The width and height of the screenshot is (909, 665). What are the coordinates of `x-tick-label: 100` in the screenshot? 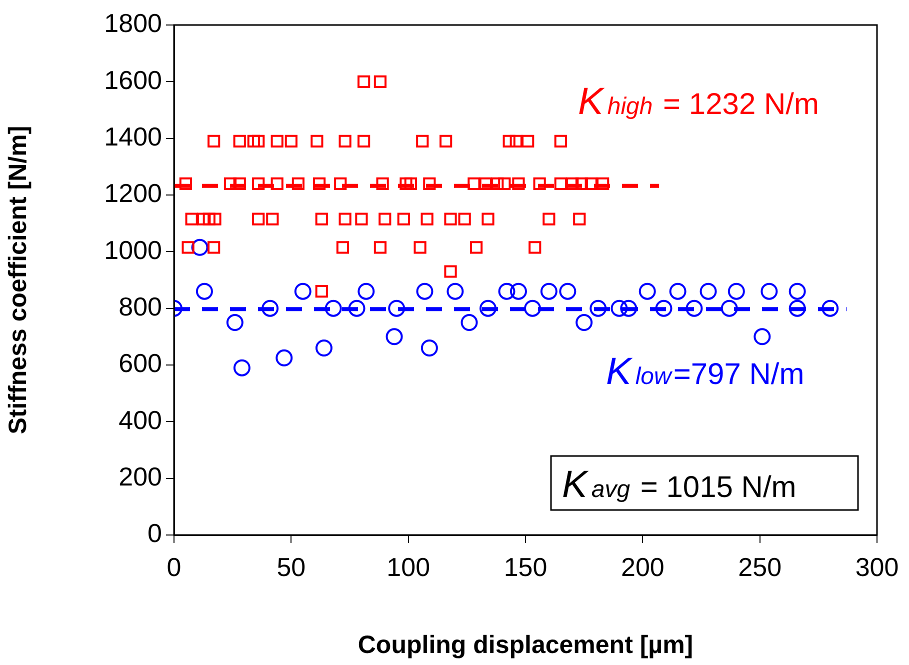 It's located at (408, 567).